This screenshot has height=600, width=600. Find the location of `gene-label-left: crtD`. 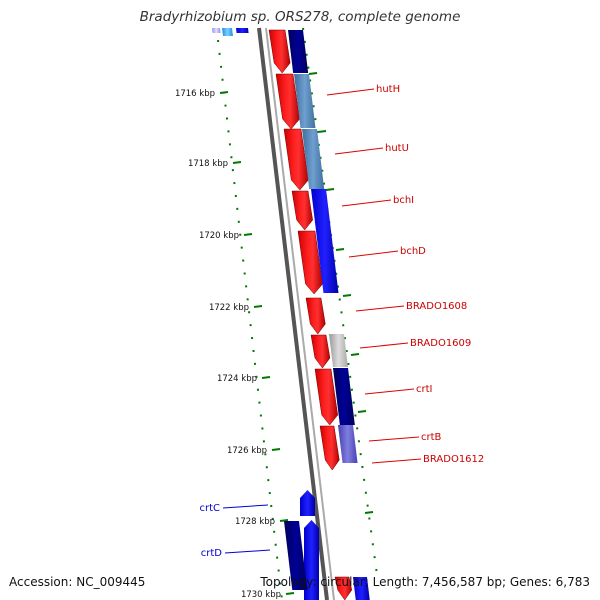

gene-label-left: crtD is located at coordinates (212, 553).